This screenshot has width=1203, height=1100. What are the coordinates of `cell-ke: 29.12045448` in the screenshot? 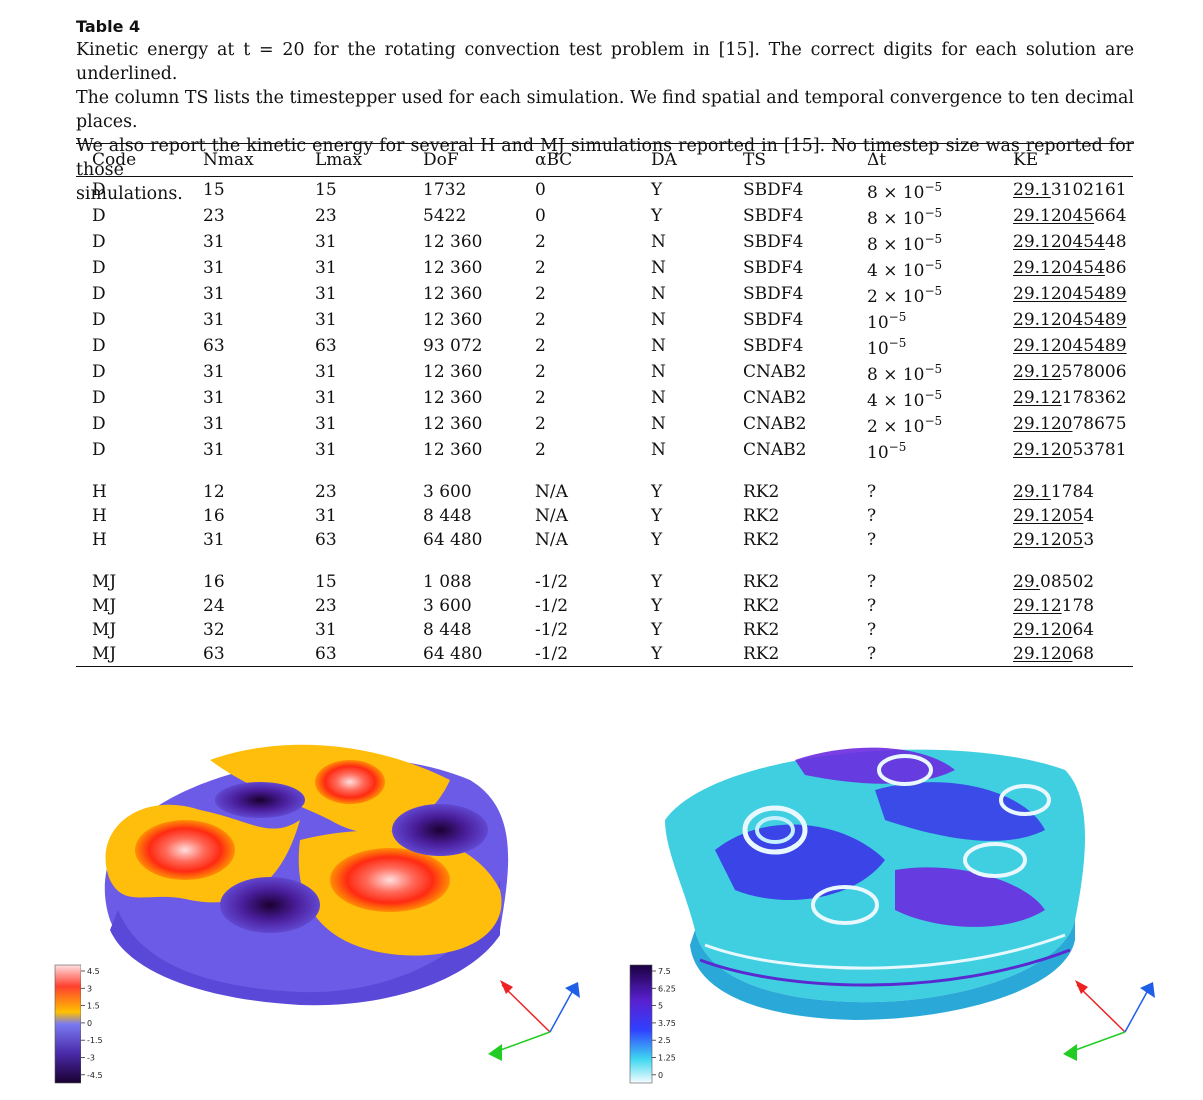 It's located at (1073, 242).